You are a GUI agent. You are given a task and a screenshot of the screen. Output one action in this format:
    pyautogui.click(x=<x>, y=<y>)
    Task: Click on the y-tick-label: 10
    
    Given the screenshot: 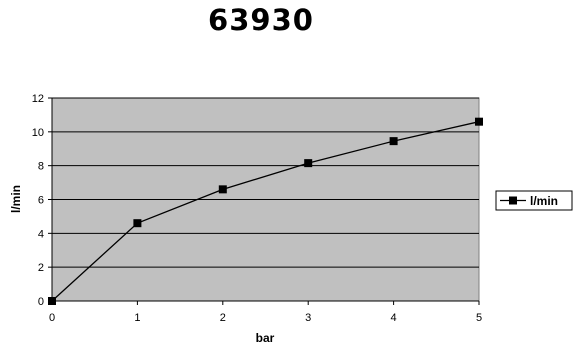 What is the action you would take?
    pyautogui.click(x=38, y=133)
    